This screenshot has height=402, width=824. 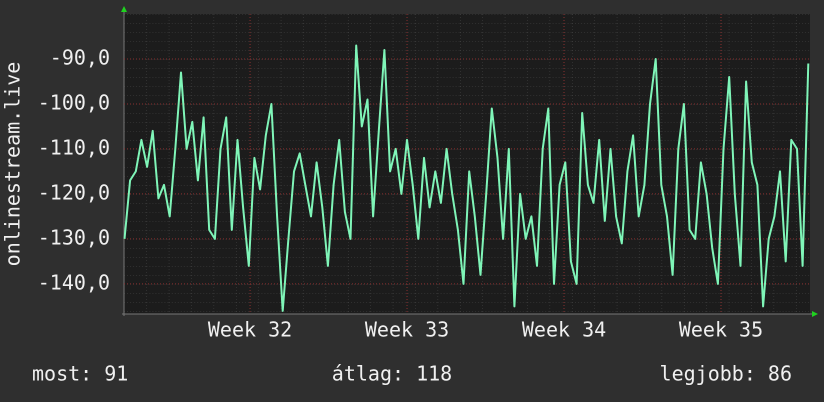 What do you see at coordinates (74, 102) in the screenshot?
I see `y-tick-label: -100,0` at bounding box center [74, 102].